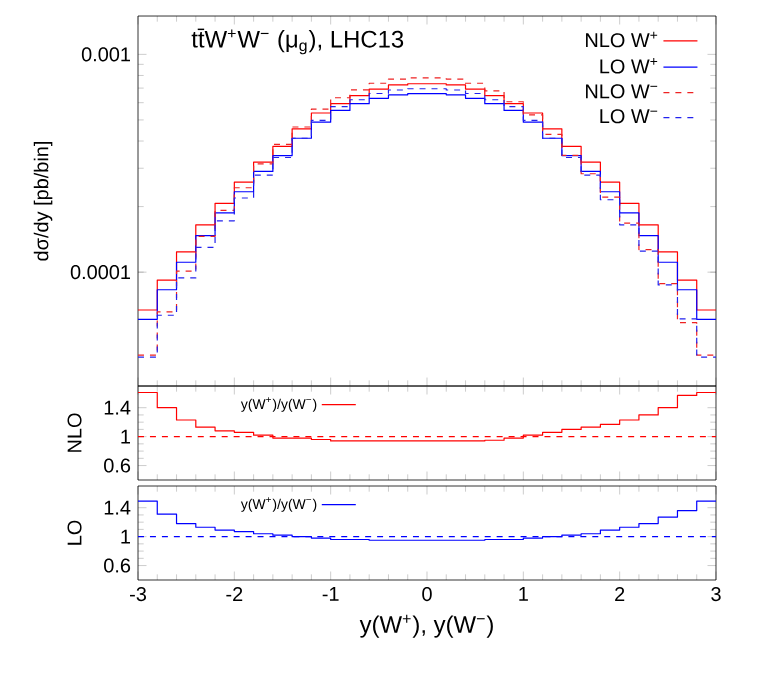  I want to click on x-tick-label: -1, so click(330, 594).